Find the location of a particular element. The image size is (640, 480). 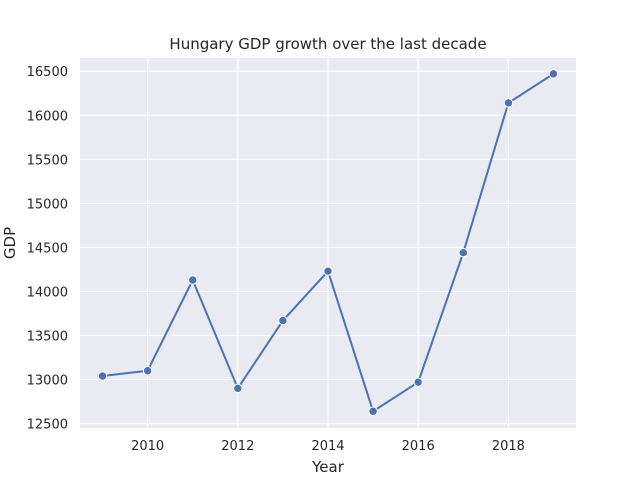

x-tick-label: 2010 is located at coordinates (147, 446).